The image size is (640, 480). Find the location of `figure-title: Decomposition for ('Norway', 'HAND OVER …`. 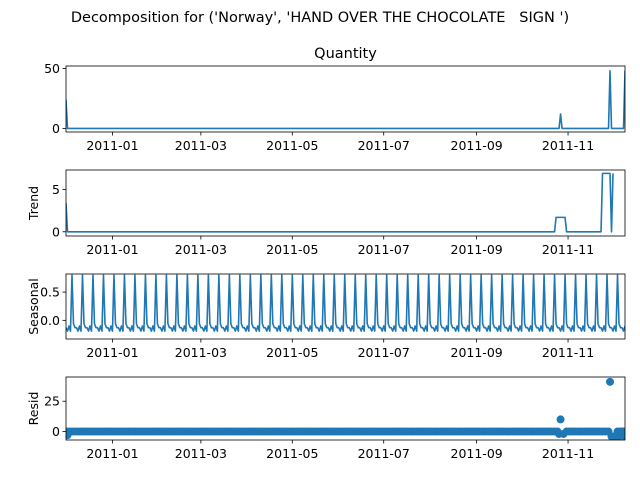

figure-title: Decomposition for ('Norway', 'HAND OVER … is located at coordinates (320, 18).